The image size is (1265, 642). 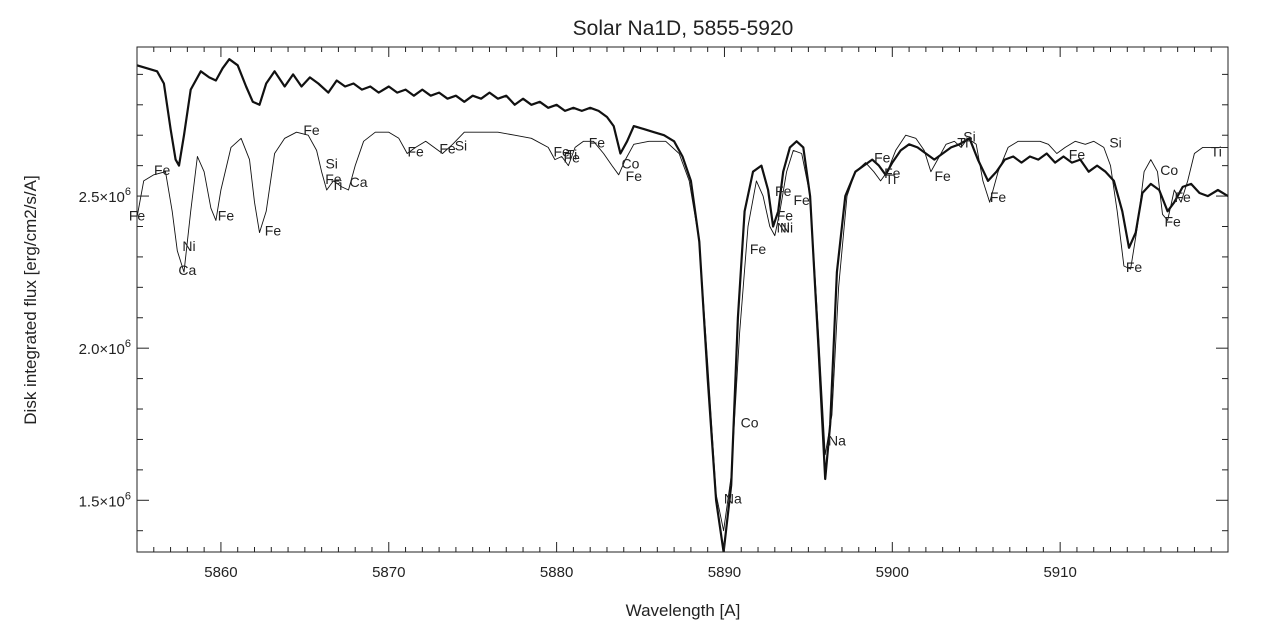 I want to click on x-axis-label: Wavelength [A], so click(x=683, y=610).